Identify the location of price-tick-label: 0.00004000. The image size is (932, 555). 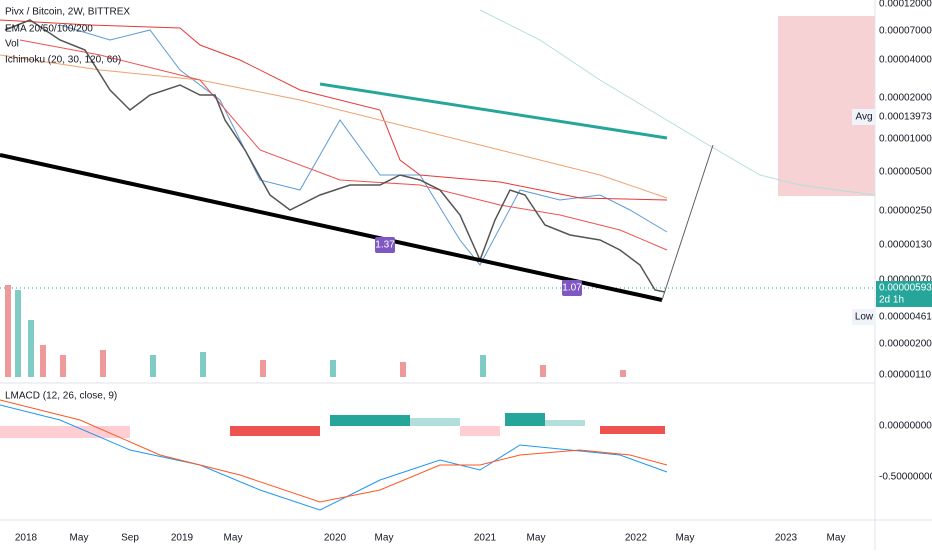
(905, 60).